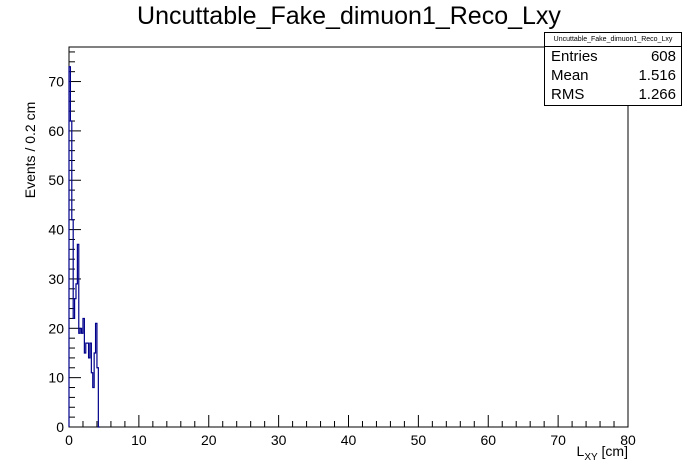 Image resolution: width=698 pixels, height=474 pixels. What do you see at coordinates (580, 451) in the screenshot?
I see `x-axis-label-main: L` at bounding box center [580, 451].